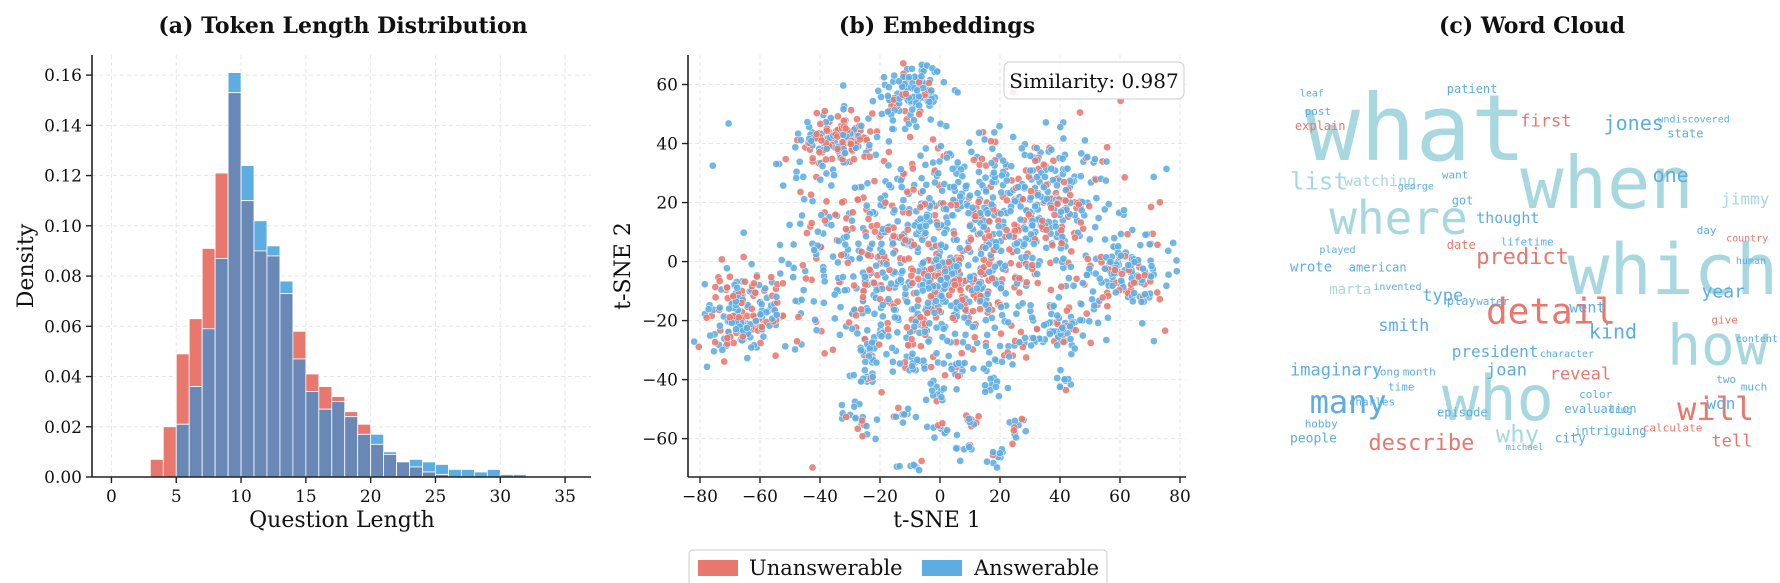 The image size is (1780, 583). I want to click on wordcloud-word: will, so click(1715, 409).